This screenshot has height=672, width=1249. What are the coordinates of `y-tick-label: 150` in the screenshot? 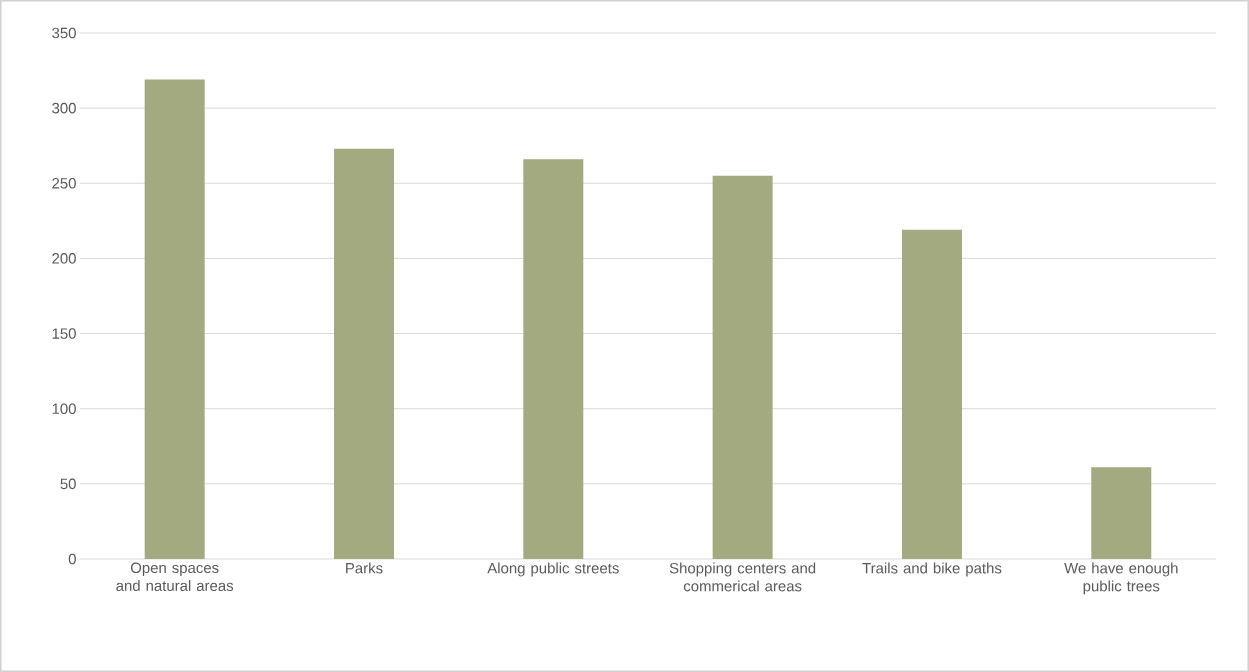 It's located at (64, 333).